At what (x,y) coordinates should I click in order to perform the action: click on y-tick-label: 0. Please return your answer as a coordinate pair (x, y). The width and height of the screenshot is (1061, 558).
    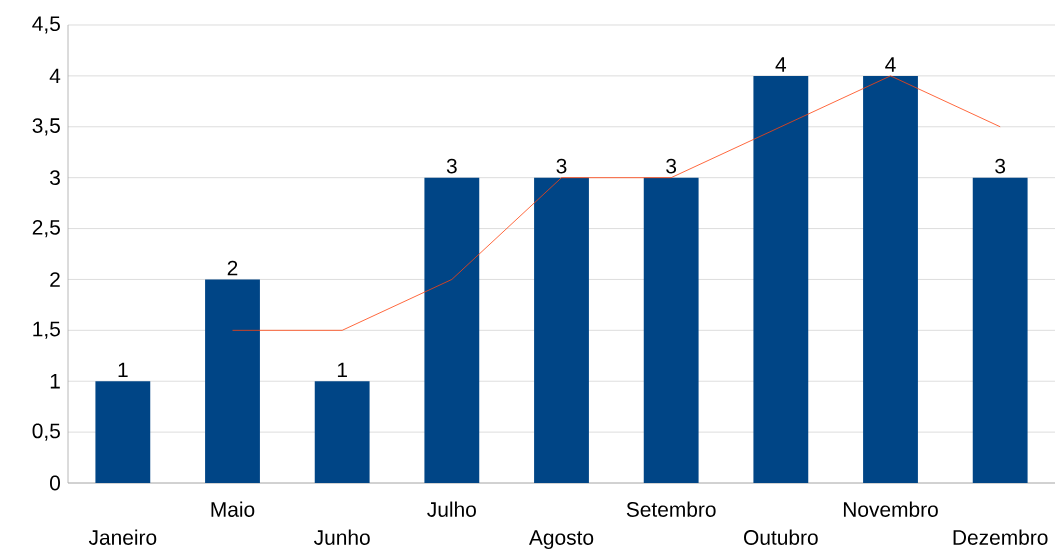
    Looking at the image, I should click on (55, 483).